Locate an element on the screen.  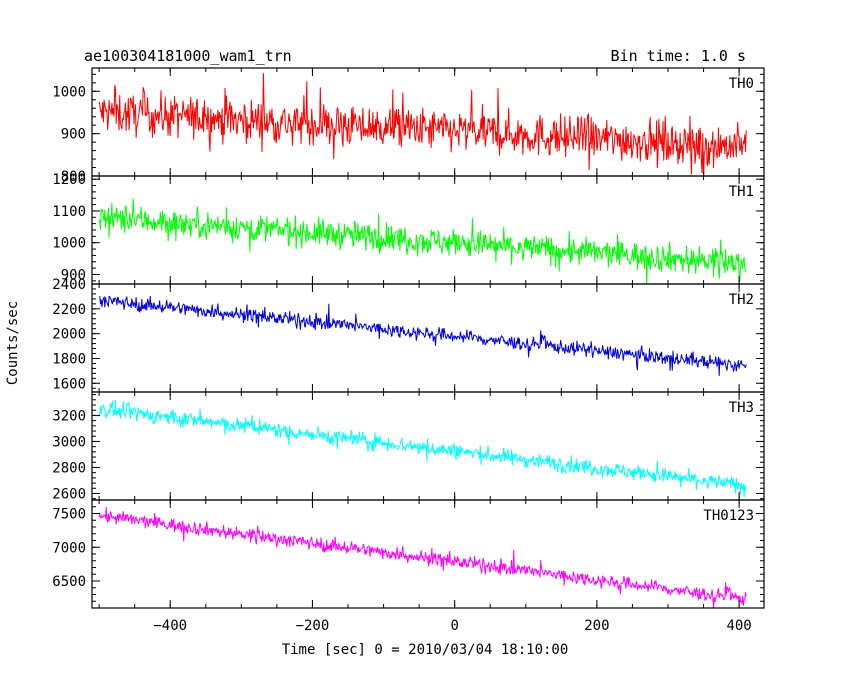
y-tick-label: 7500 is located at coordinates (69, 515).